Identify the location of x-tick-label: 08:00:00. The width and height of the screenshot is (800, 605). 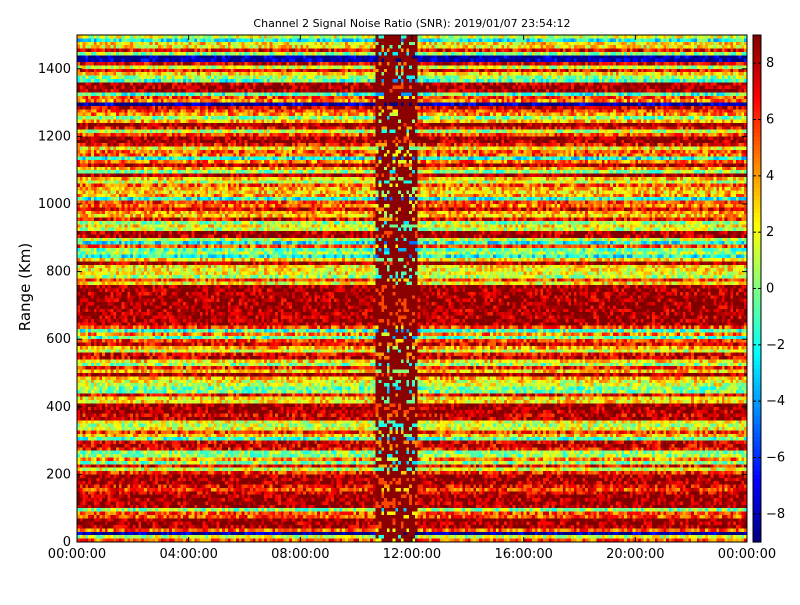
(300, 554).